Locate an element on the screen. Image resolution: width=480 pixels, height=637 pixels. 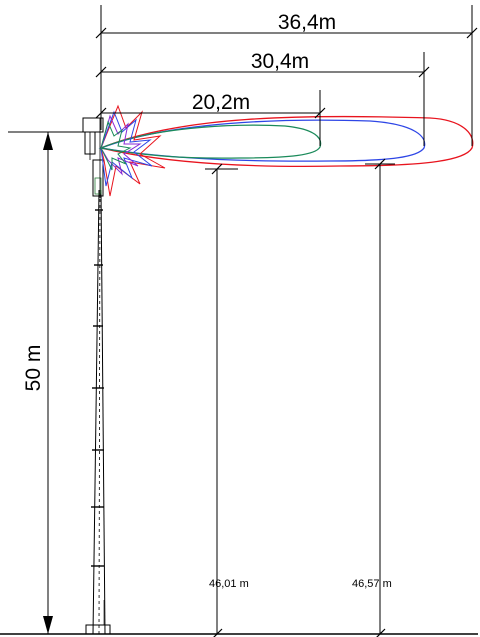
height-marker-blue: 46,57 m is located at coordinates (373, 397).